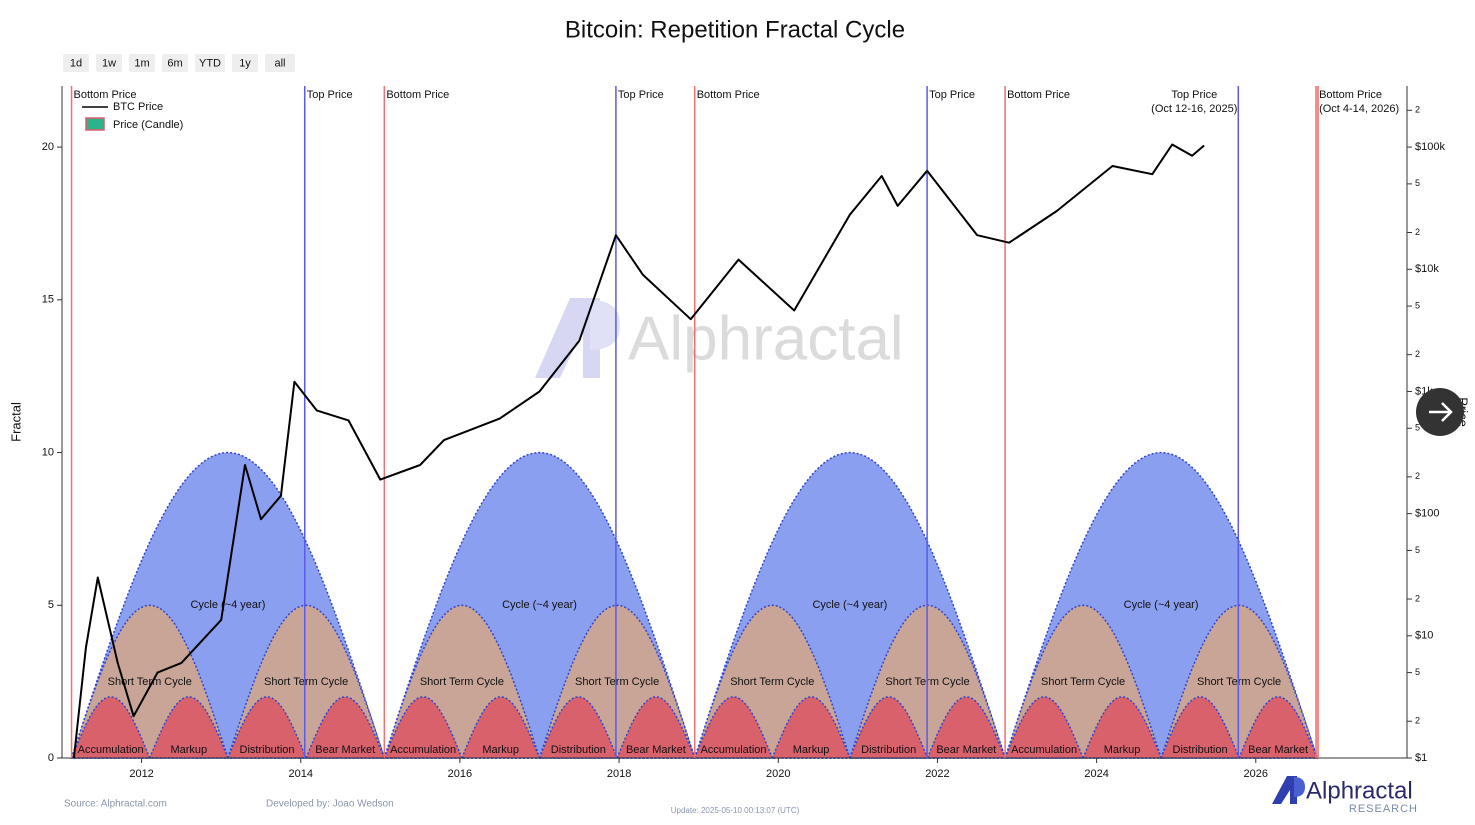 This screenshot has height=825, width=1475. I want to click on watermark-text: Alphractal, so click(766, 338).